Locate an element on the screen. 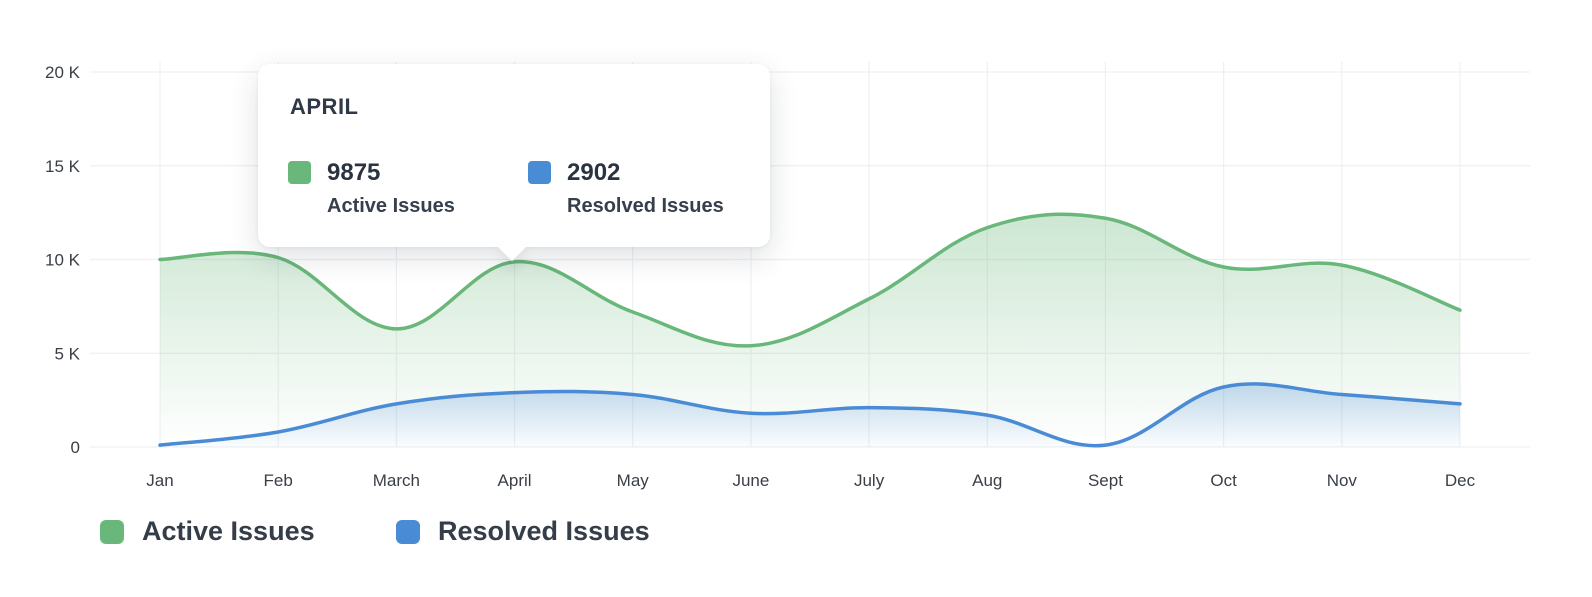 This screenshot has width=1592, height=597. x-tick-label: Dec is located at coordinates (1460, 480).